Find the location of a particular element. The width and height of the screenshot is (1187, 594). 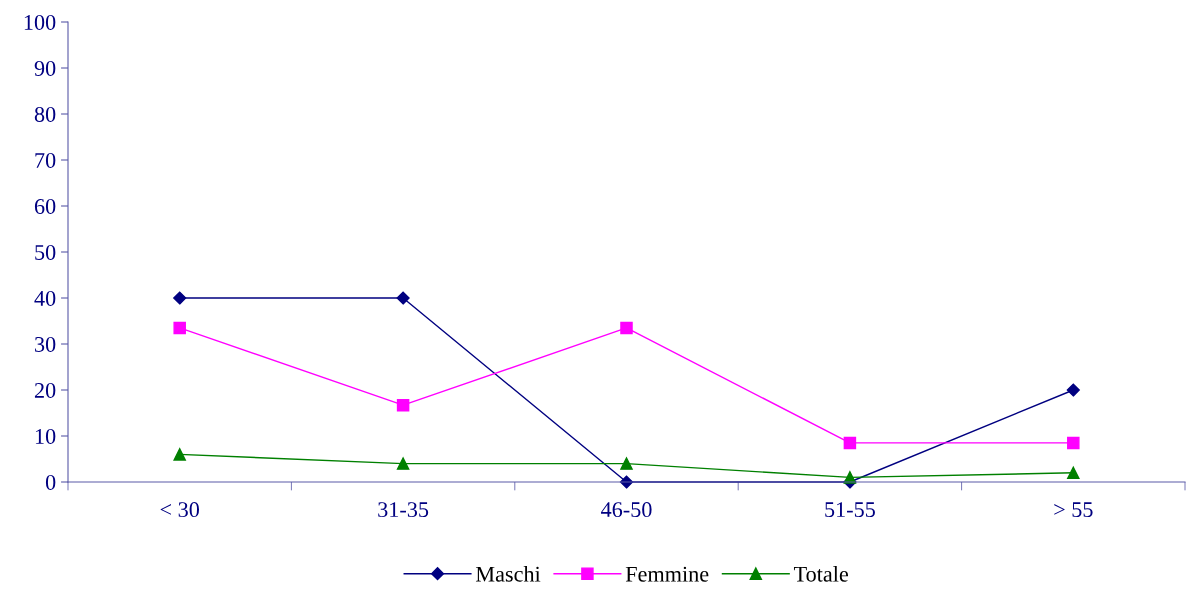

legend-label: Maschi is located at coordinates (508, 574).